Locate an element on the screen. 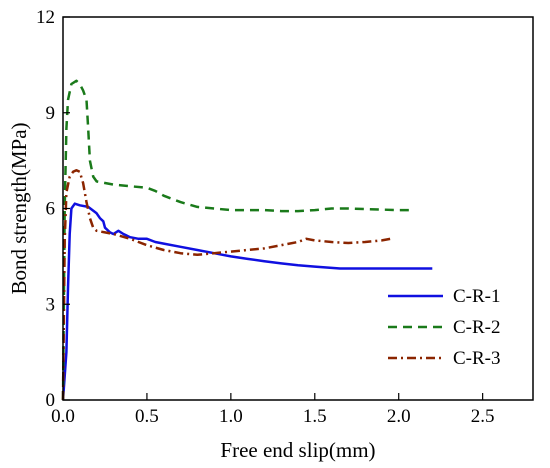  legend: C-R-1 C-R-2 C-R-3 is located at coordinates (444, 327).